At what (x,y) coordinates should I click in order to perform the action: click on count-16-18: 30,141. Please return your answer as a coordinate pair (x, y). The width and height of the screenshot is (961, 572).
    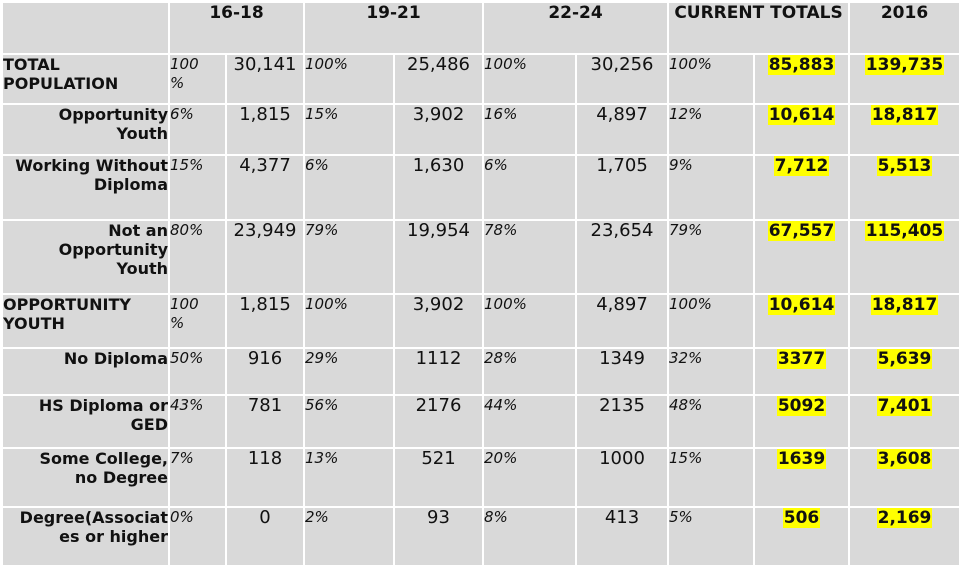
    Looking at the image, I should click on (265, 79).